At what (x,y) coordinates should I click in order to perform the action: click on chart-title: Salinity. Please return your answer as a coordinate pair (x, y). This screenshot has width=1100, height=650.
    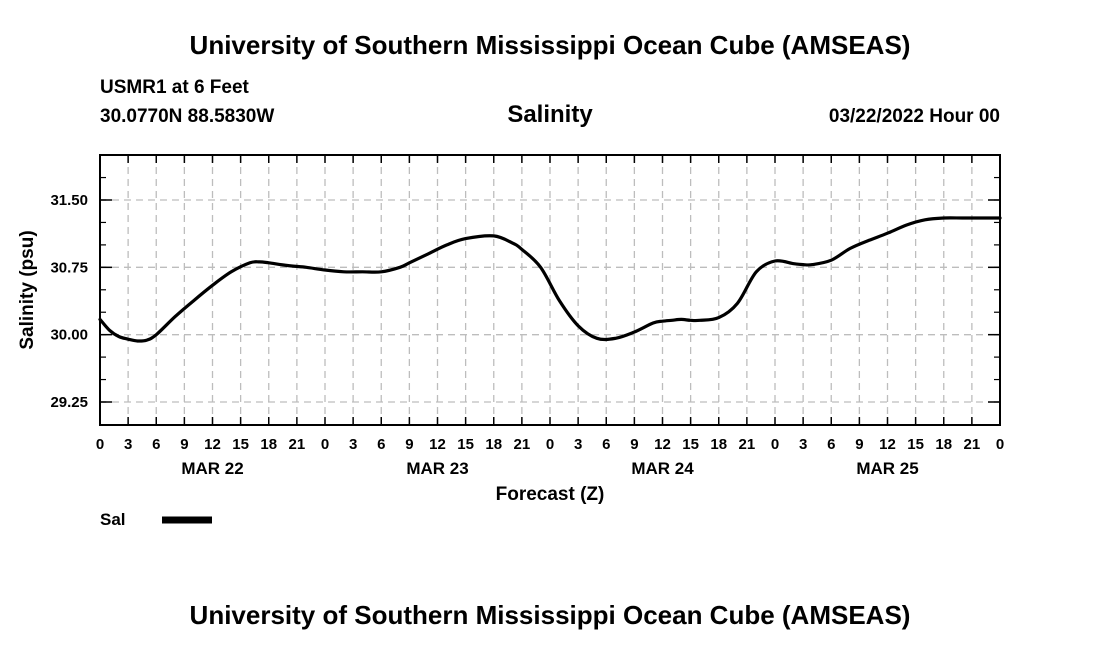
    Looking at the image, I should click on (550, 114).